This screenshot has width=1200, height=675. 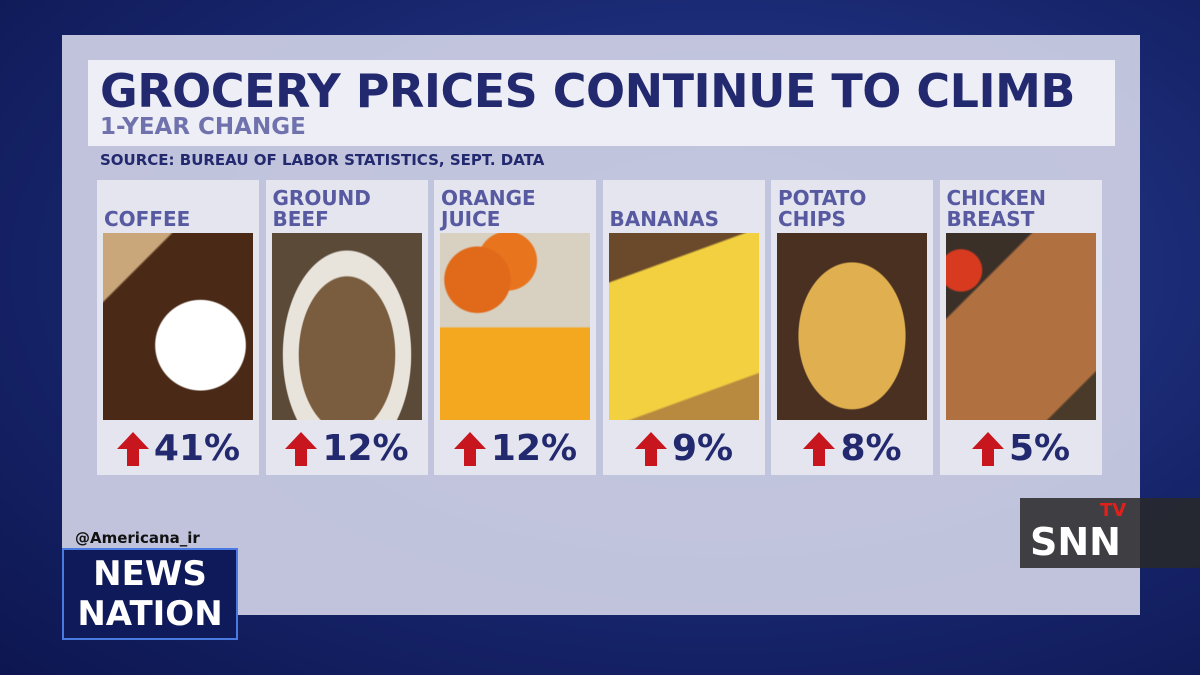 I want to click on item-card: BANANAS 9%, so click(x=683, y=327).